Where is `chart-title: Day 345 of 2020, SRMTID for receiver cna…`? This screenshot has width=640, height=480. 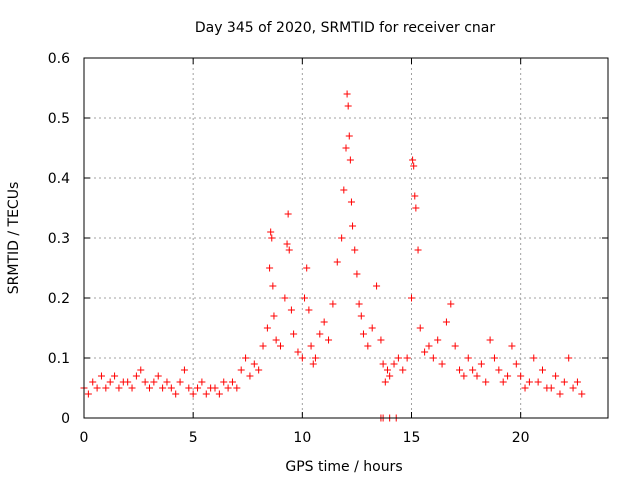 chart-title: Day 345 of 2020, SRMTID for receiver cna… is located at coordinates (345, 28).